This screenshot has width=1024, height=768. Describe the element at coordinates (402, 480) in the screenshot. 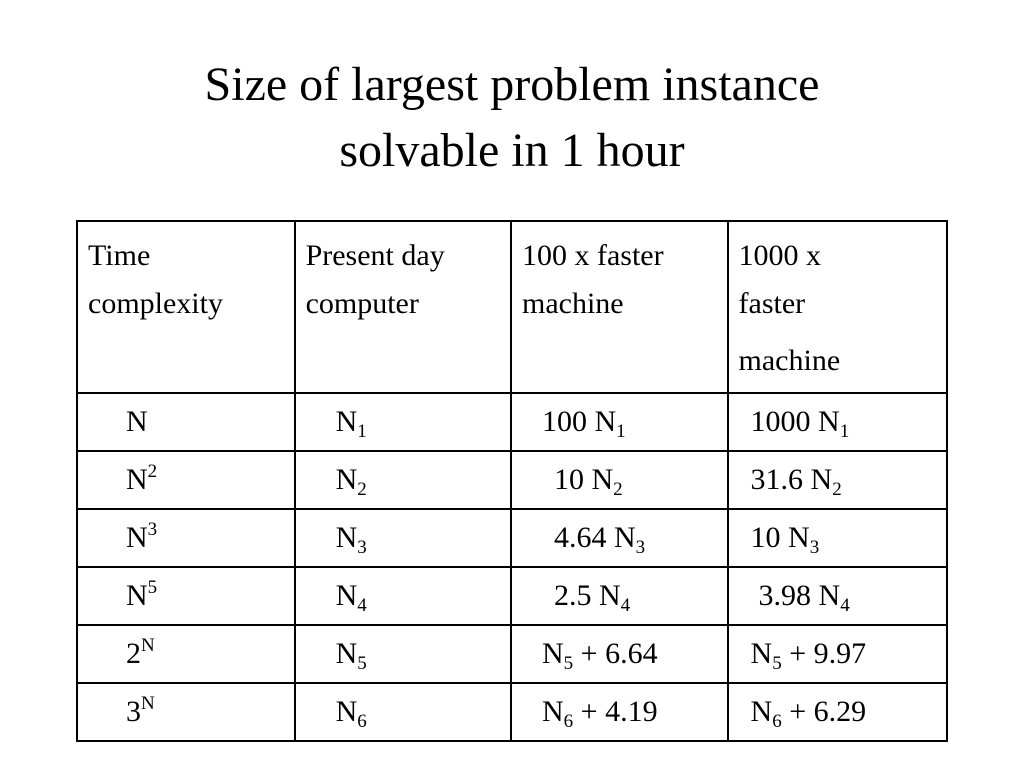

I see `cell-present: N2` at that location.